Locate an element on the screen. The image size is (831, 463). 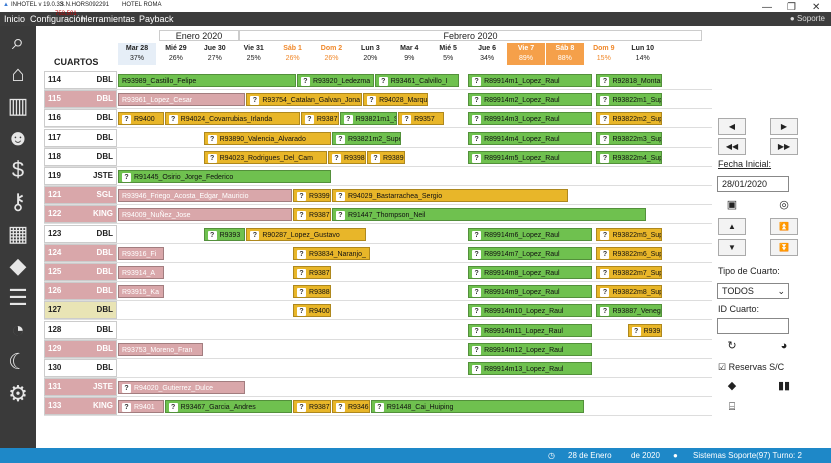
scroll-top-button: ⏫ is located at coordinates (784, 226).